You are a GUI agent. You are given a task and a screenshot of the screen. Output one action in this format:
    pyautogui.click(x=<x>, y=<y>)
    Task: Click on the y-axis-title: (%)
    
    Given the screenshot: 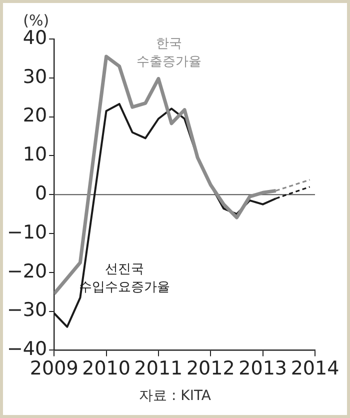 What is the action you would take?
    pyautogui.click(x=36, y=20)
    